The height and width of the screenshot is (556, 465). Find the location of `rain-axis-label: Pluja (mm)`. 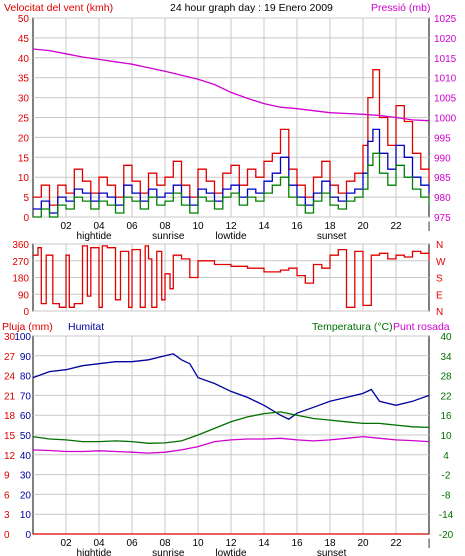

rain-axis-label: Pluja (mm) is located at coordinates (27, 327).